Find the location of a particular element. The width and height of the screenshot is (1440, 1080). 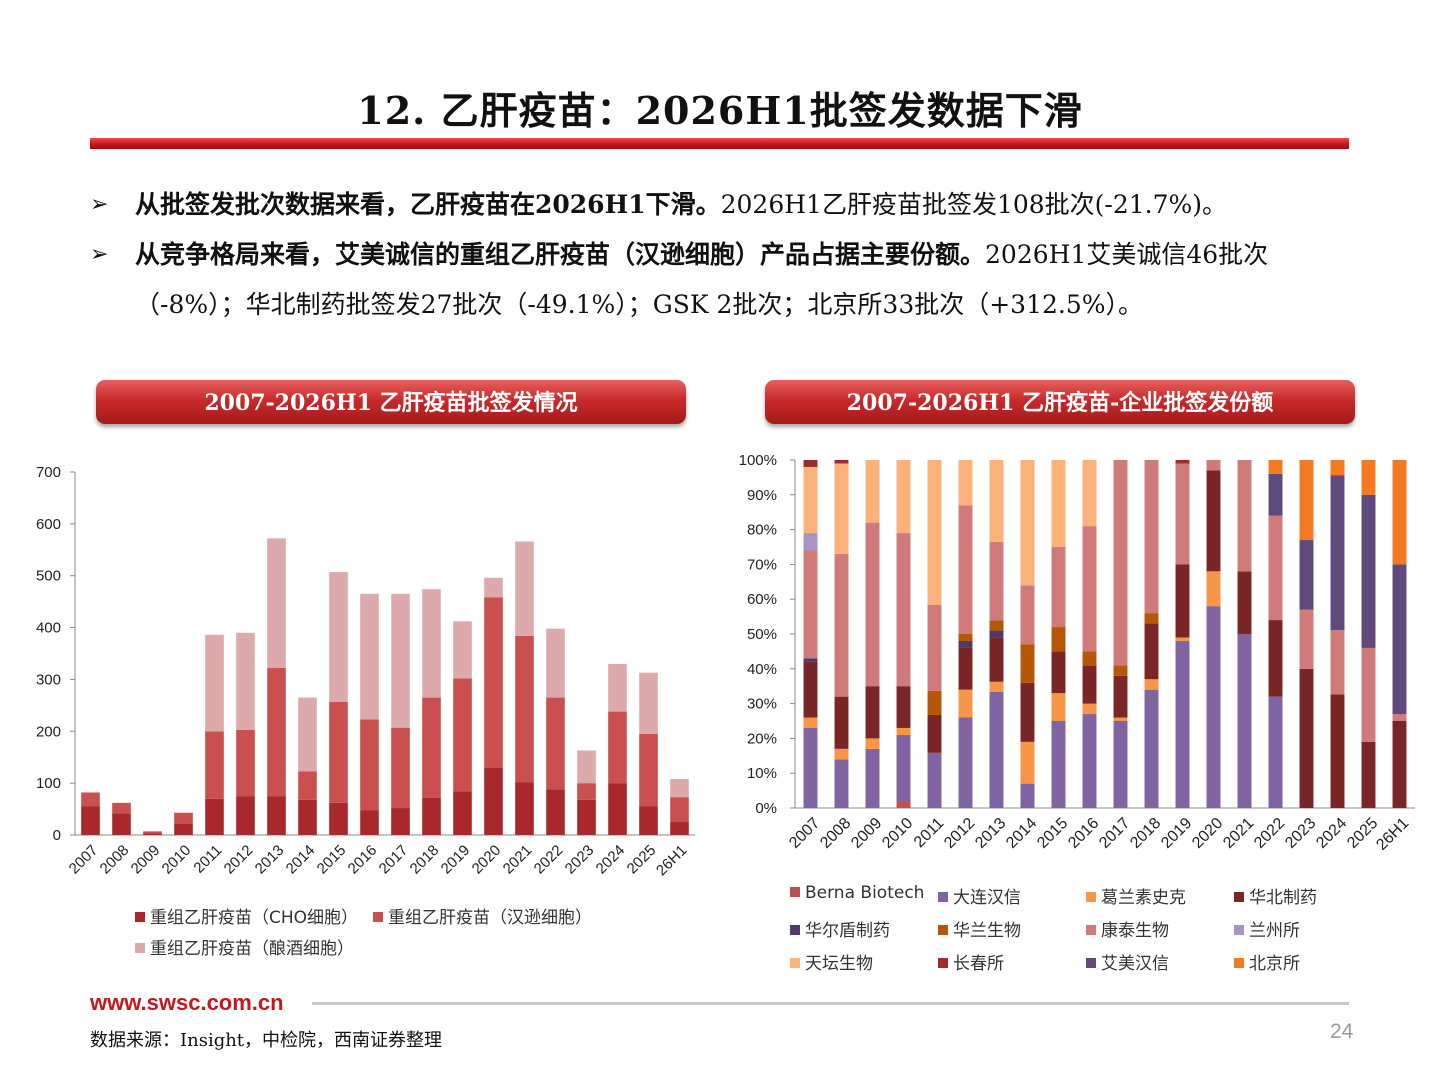

x-tick-label: 2014 is located at coordinates (1021, 833).